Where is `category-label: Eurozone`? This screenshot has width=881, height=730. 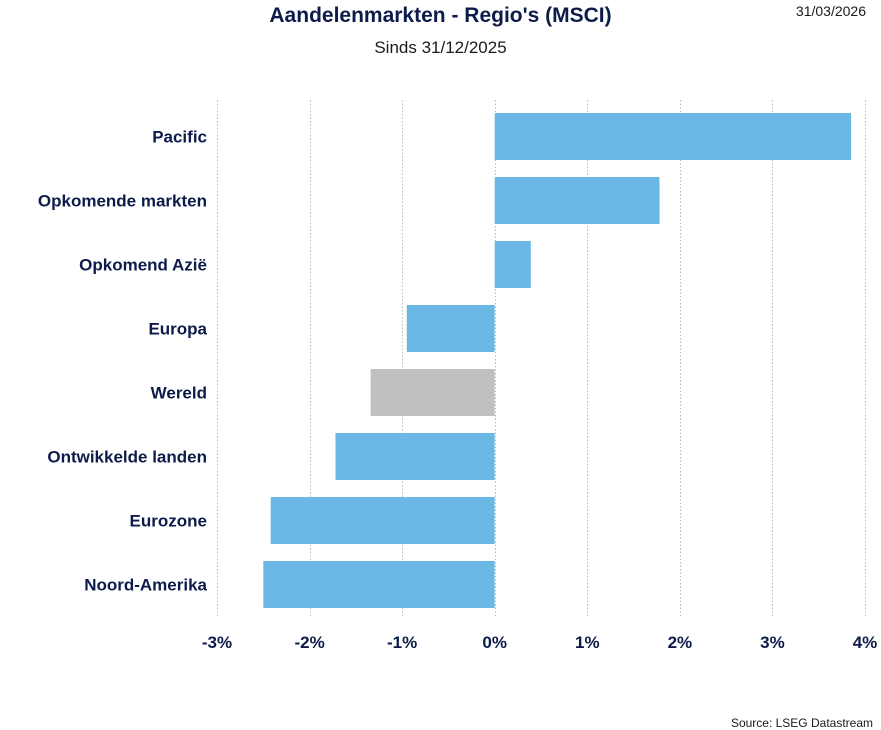
category-label: Eurozone is located at coordinates (168, 521).